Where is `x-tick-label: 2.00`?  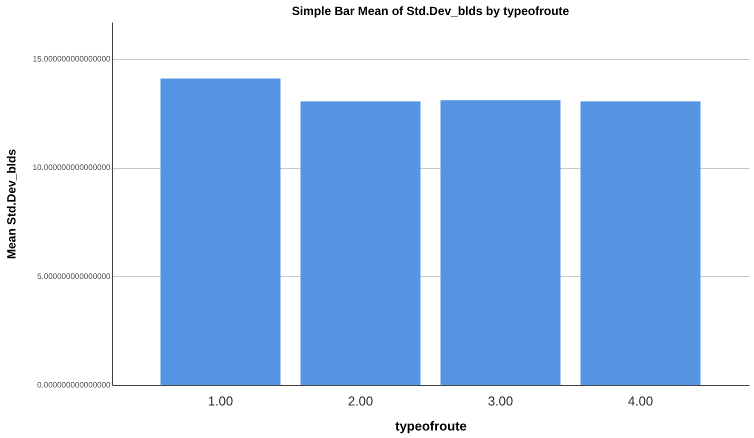 x-tick-label: 2.00 is located at coordinates (361, 401).